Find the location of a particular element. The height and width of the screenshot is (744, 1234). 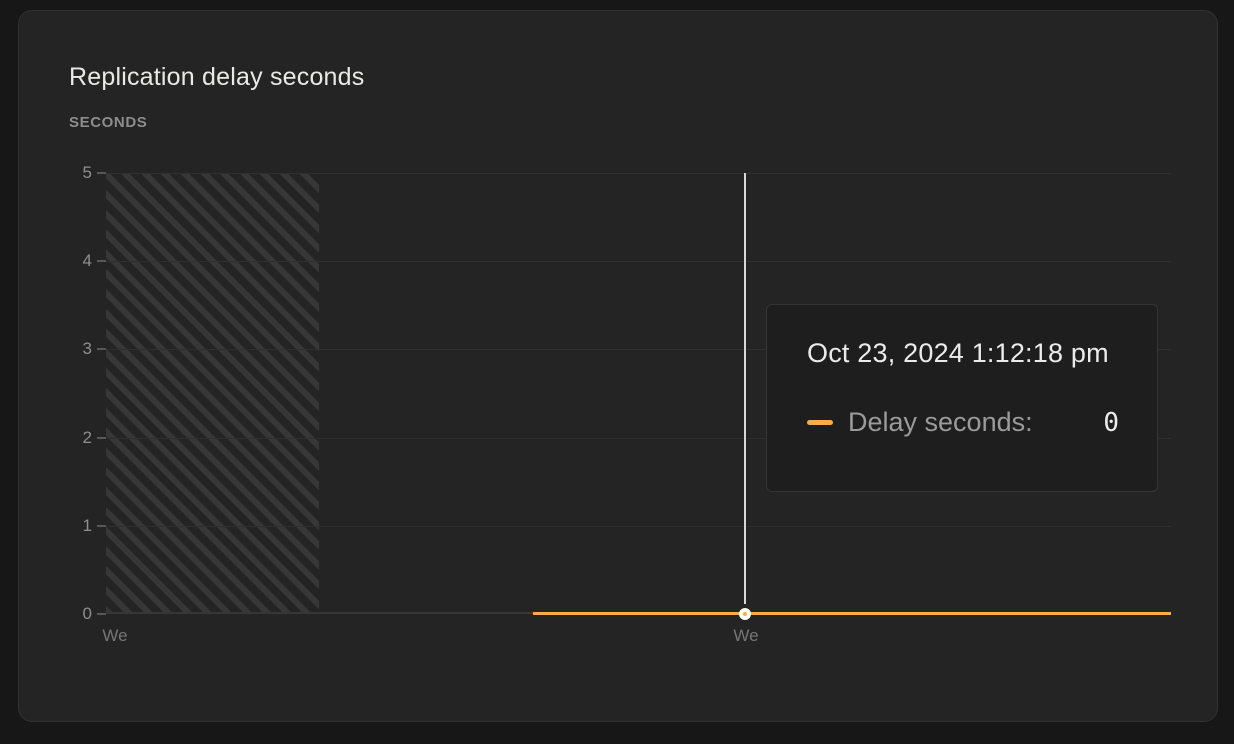

y-tick: 2 is located at coordinates (86, 438).